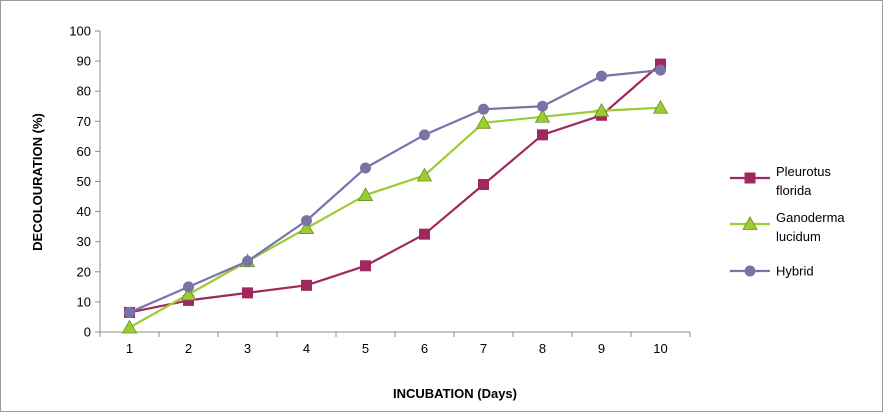 The height and width of the screenshot is (417, 883). Describe the element at coordinates (84, 151) in the screenshot. I see `y-tick-label: 60` at that location.